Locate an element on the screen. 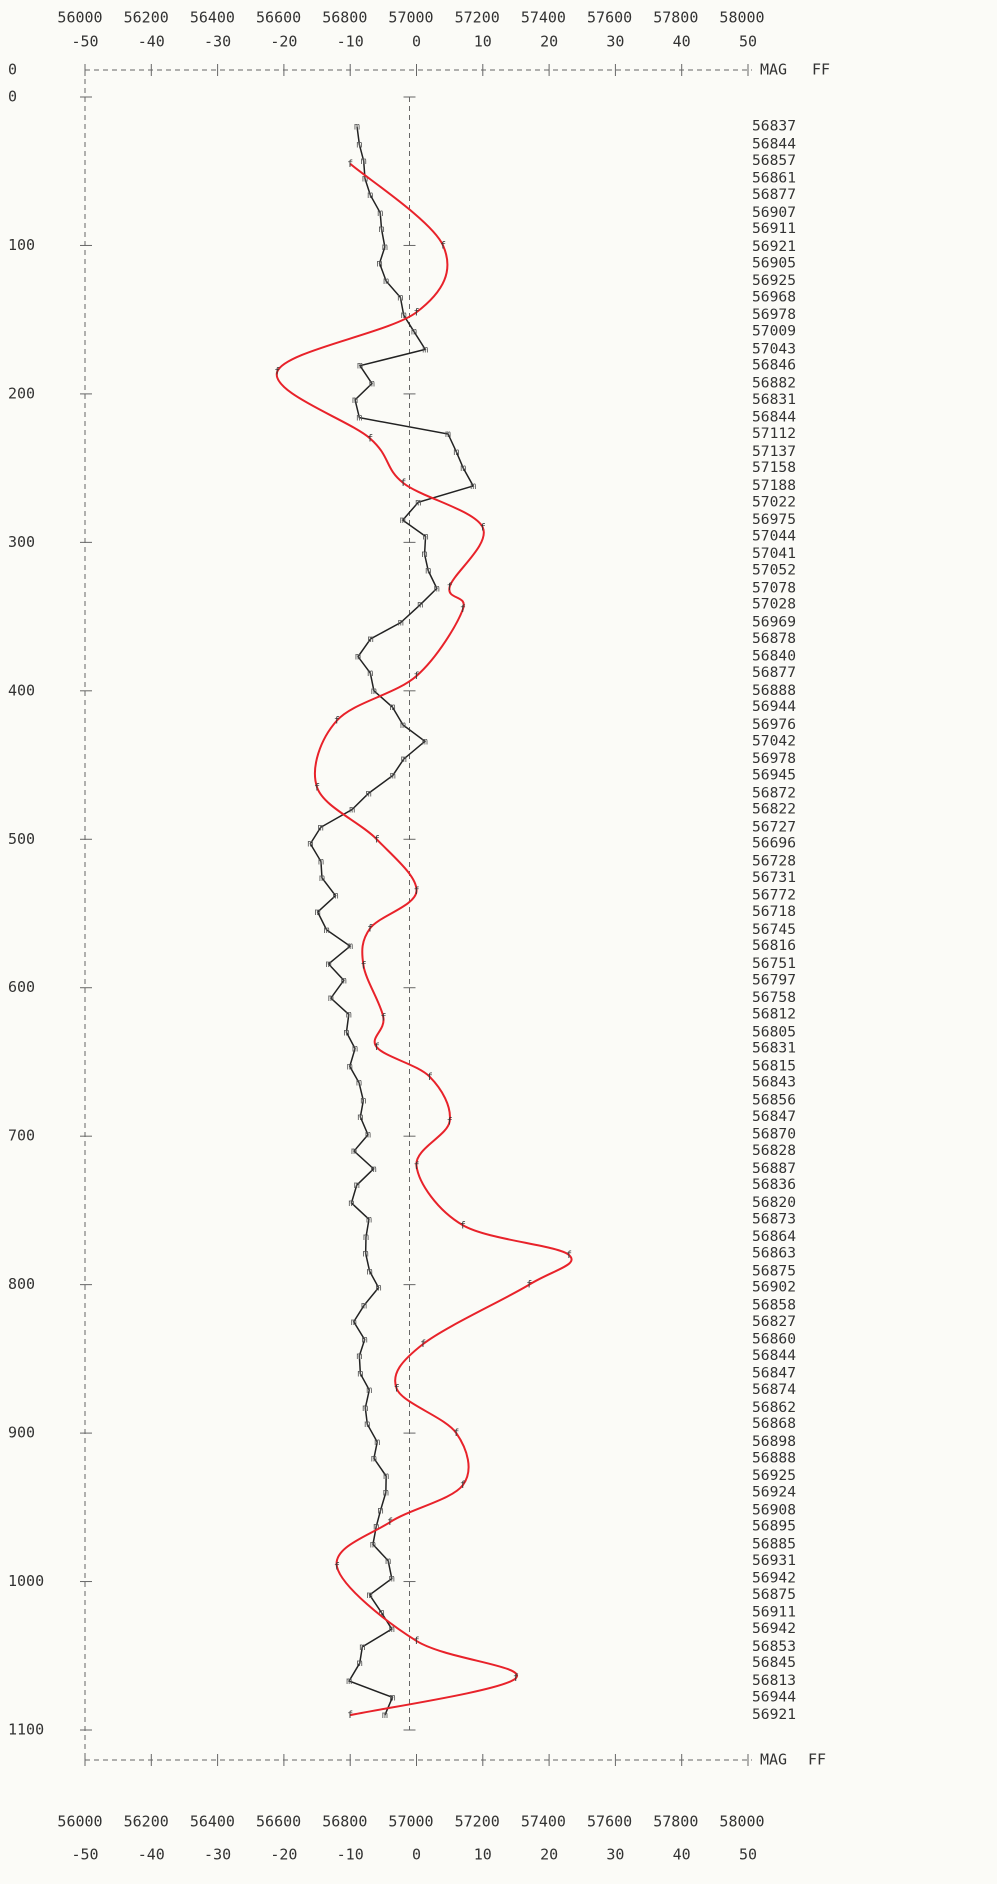 This screenshot has height=1884, width=997. mag-value-label: 56885 is located at coordinates (774, 1544).